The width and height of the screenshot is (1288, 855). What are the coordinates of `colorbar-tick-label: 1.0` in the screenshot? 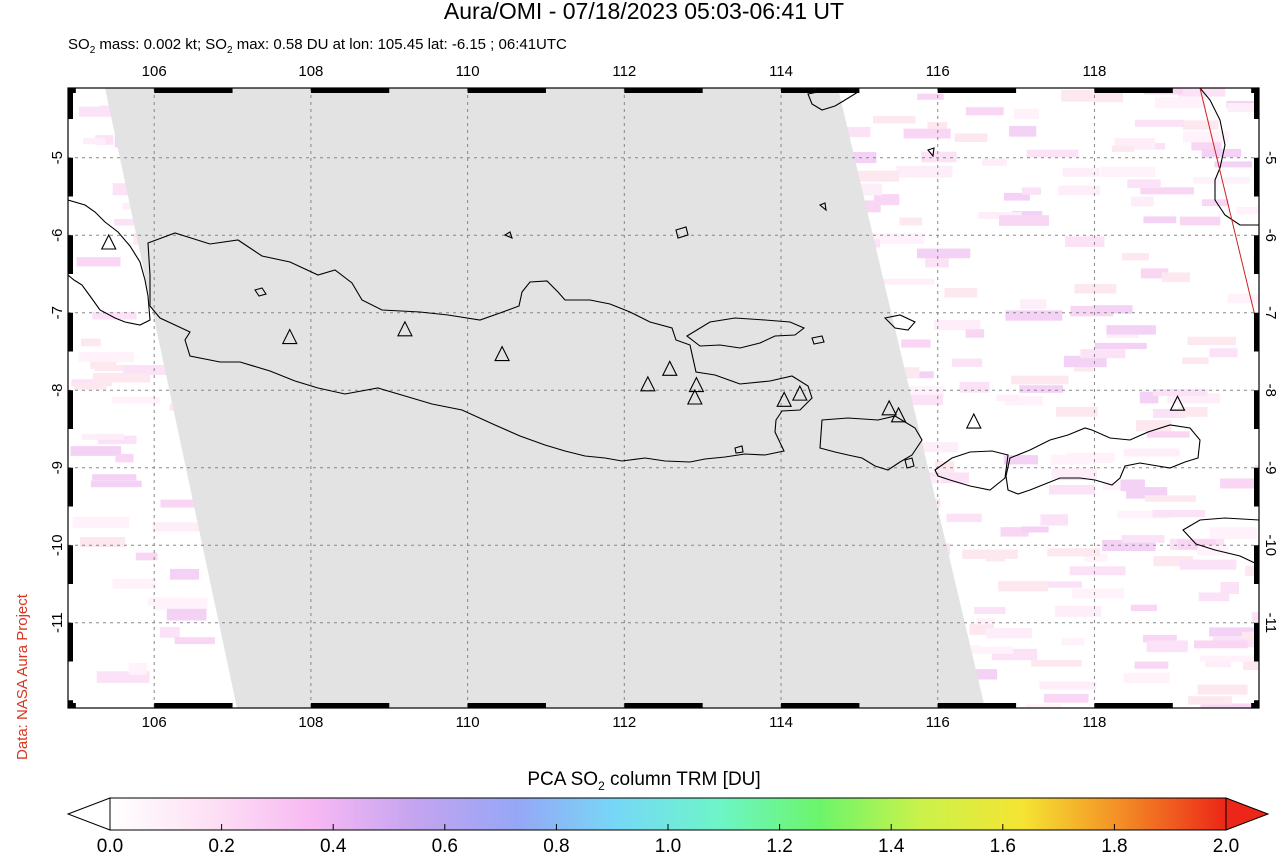 It's located at (668, 845).